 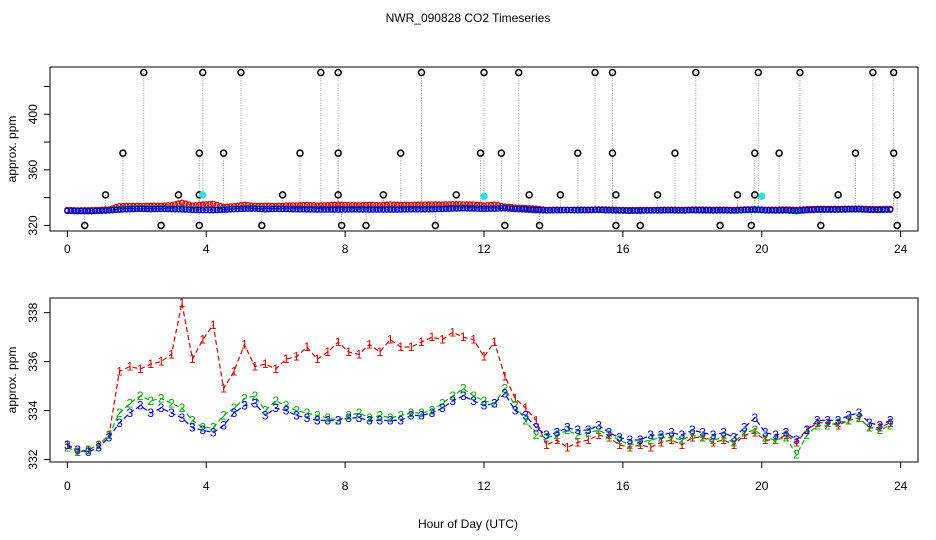 What do you see at coordinates (484, 486) in the screenshot?
I see `x-tick-label-bottom: 12` at bounding box center [484, 486].